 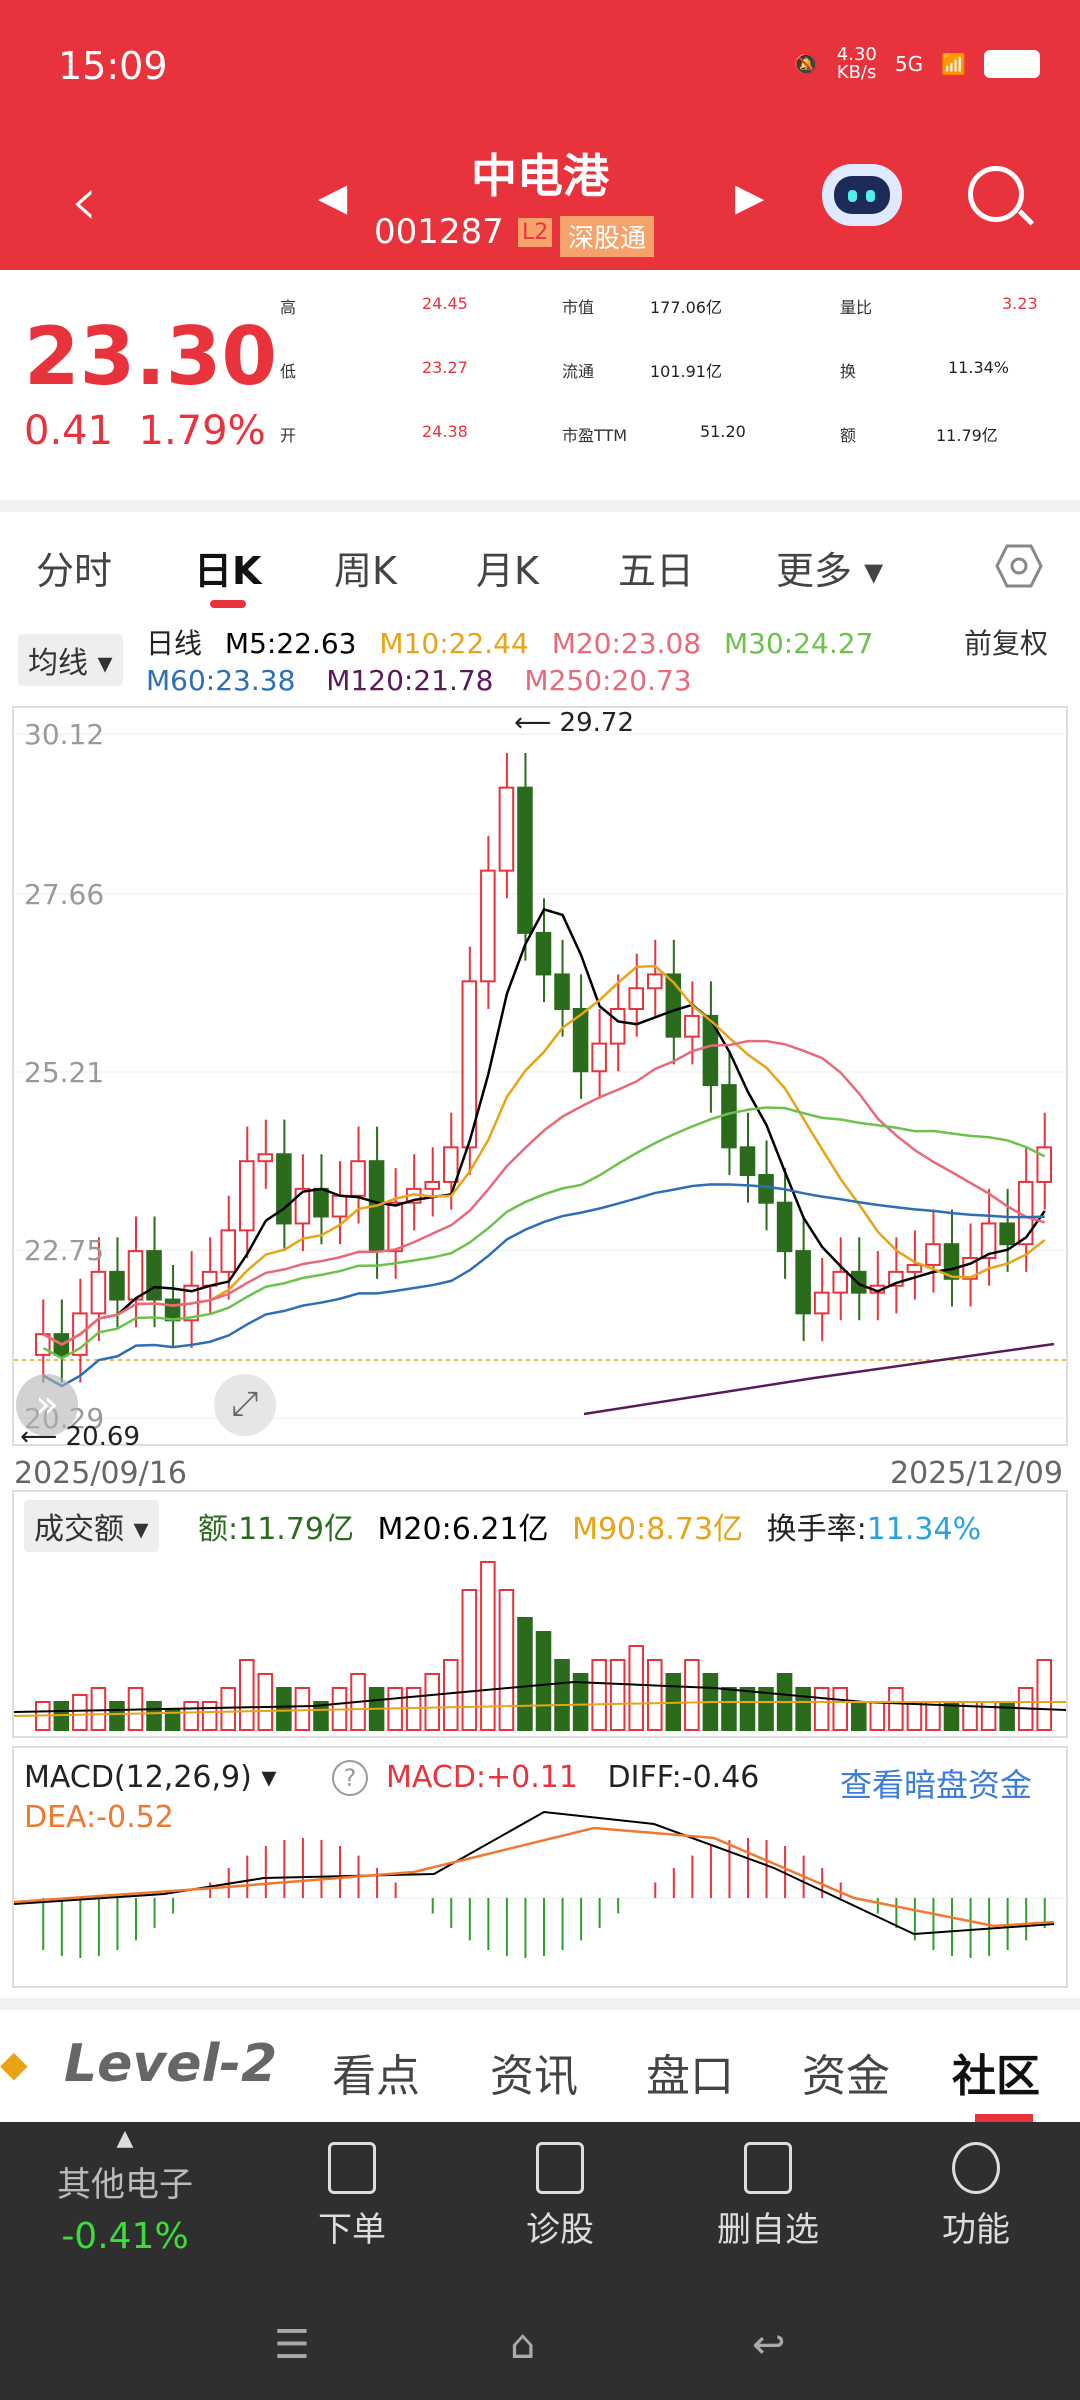 What do you see at coordinates (125, 2185) in the screenshot?
I see `sector-name: 其他电子` at bounding box center [125, 2185].